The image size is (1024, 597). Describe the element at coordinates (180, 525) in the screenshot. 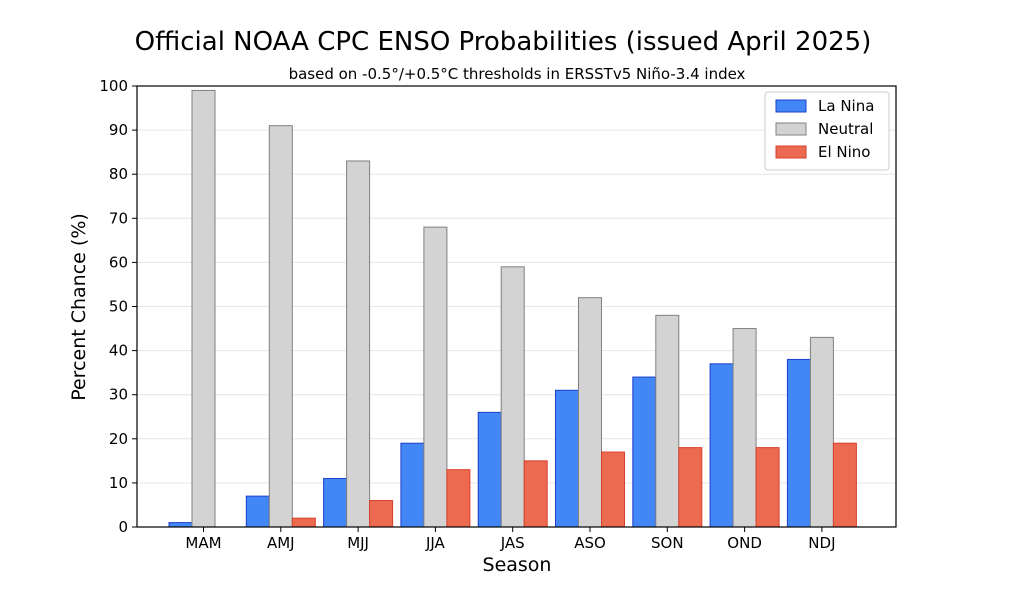

I see `bar-la-nina-mam` at that location.